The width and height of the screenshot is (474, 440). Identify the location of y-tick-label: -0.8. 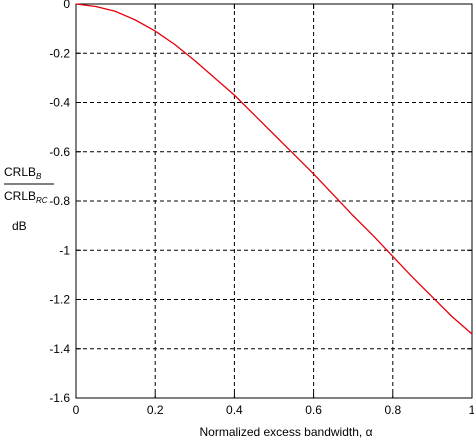
(59, 201).